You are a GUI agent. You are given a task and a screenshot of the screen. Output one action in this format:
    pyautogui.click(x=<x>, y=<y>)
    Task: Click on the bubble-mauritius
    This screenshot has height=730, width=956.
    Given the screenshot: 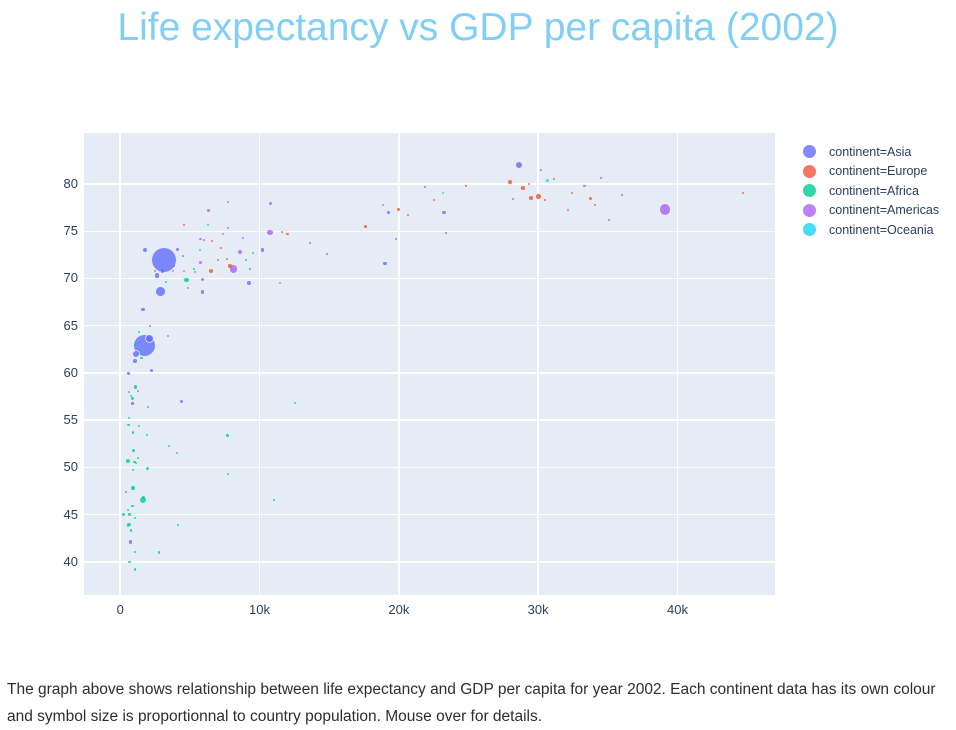 What is the action you would take?
    pyautogui.click(x=245, y=259)
    